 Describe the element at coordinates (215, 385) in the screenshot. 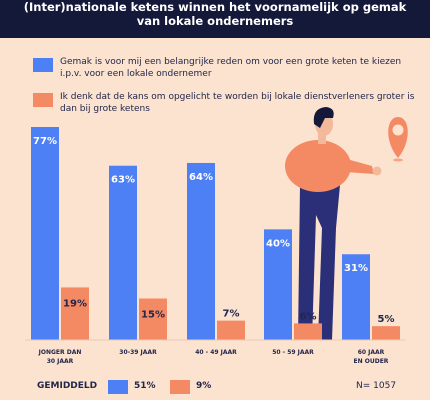

I see `footer: GEMIDDELD 51% 9% N= 1057` at that location.